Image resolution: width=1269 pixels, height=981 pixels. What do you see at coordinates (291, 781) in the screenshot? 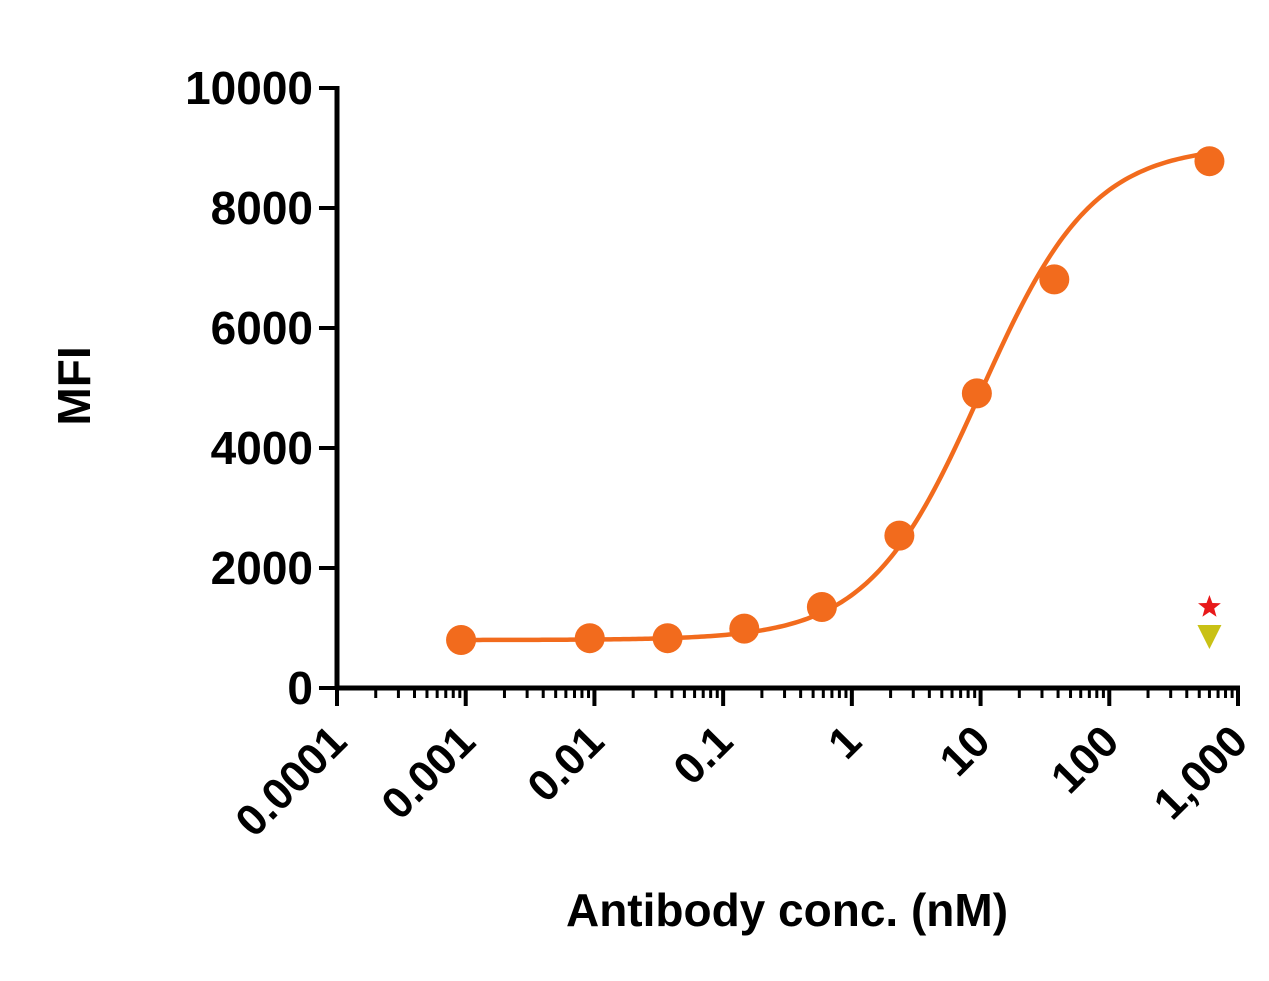
I see `x-tick-label: 0.0001` at bounding box center [291, 781].